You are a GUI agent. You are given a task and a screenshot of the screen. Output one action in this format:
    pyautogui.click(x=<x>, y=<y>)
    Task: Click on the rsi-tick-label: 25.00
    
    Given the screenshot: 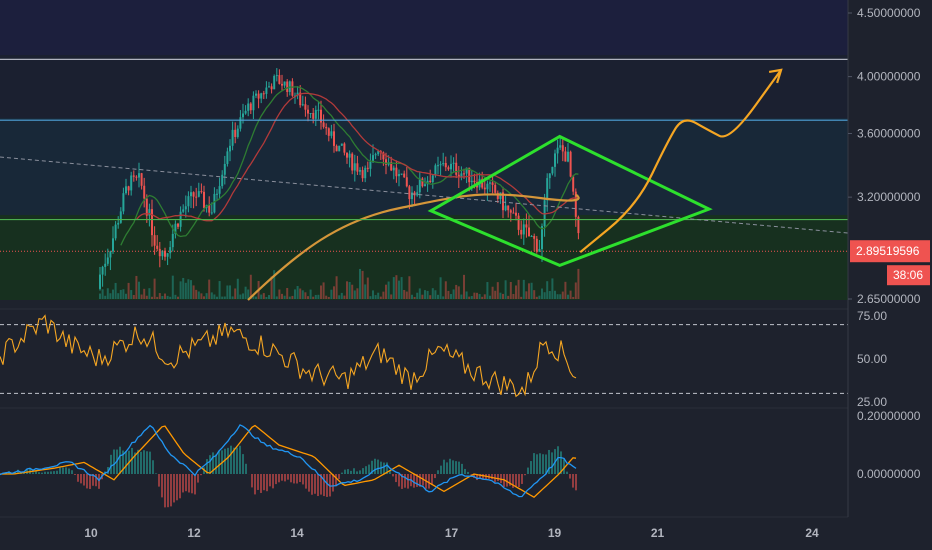 What is the action you would take?
    pyautogui.click(x=872, y=402)
    